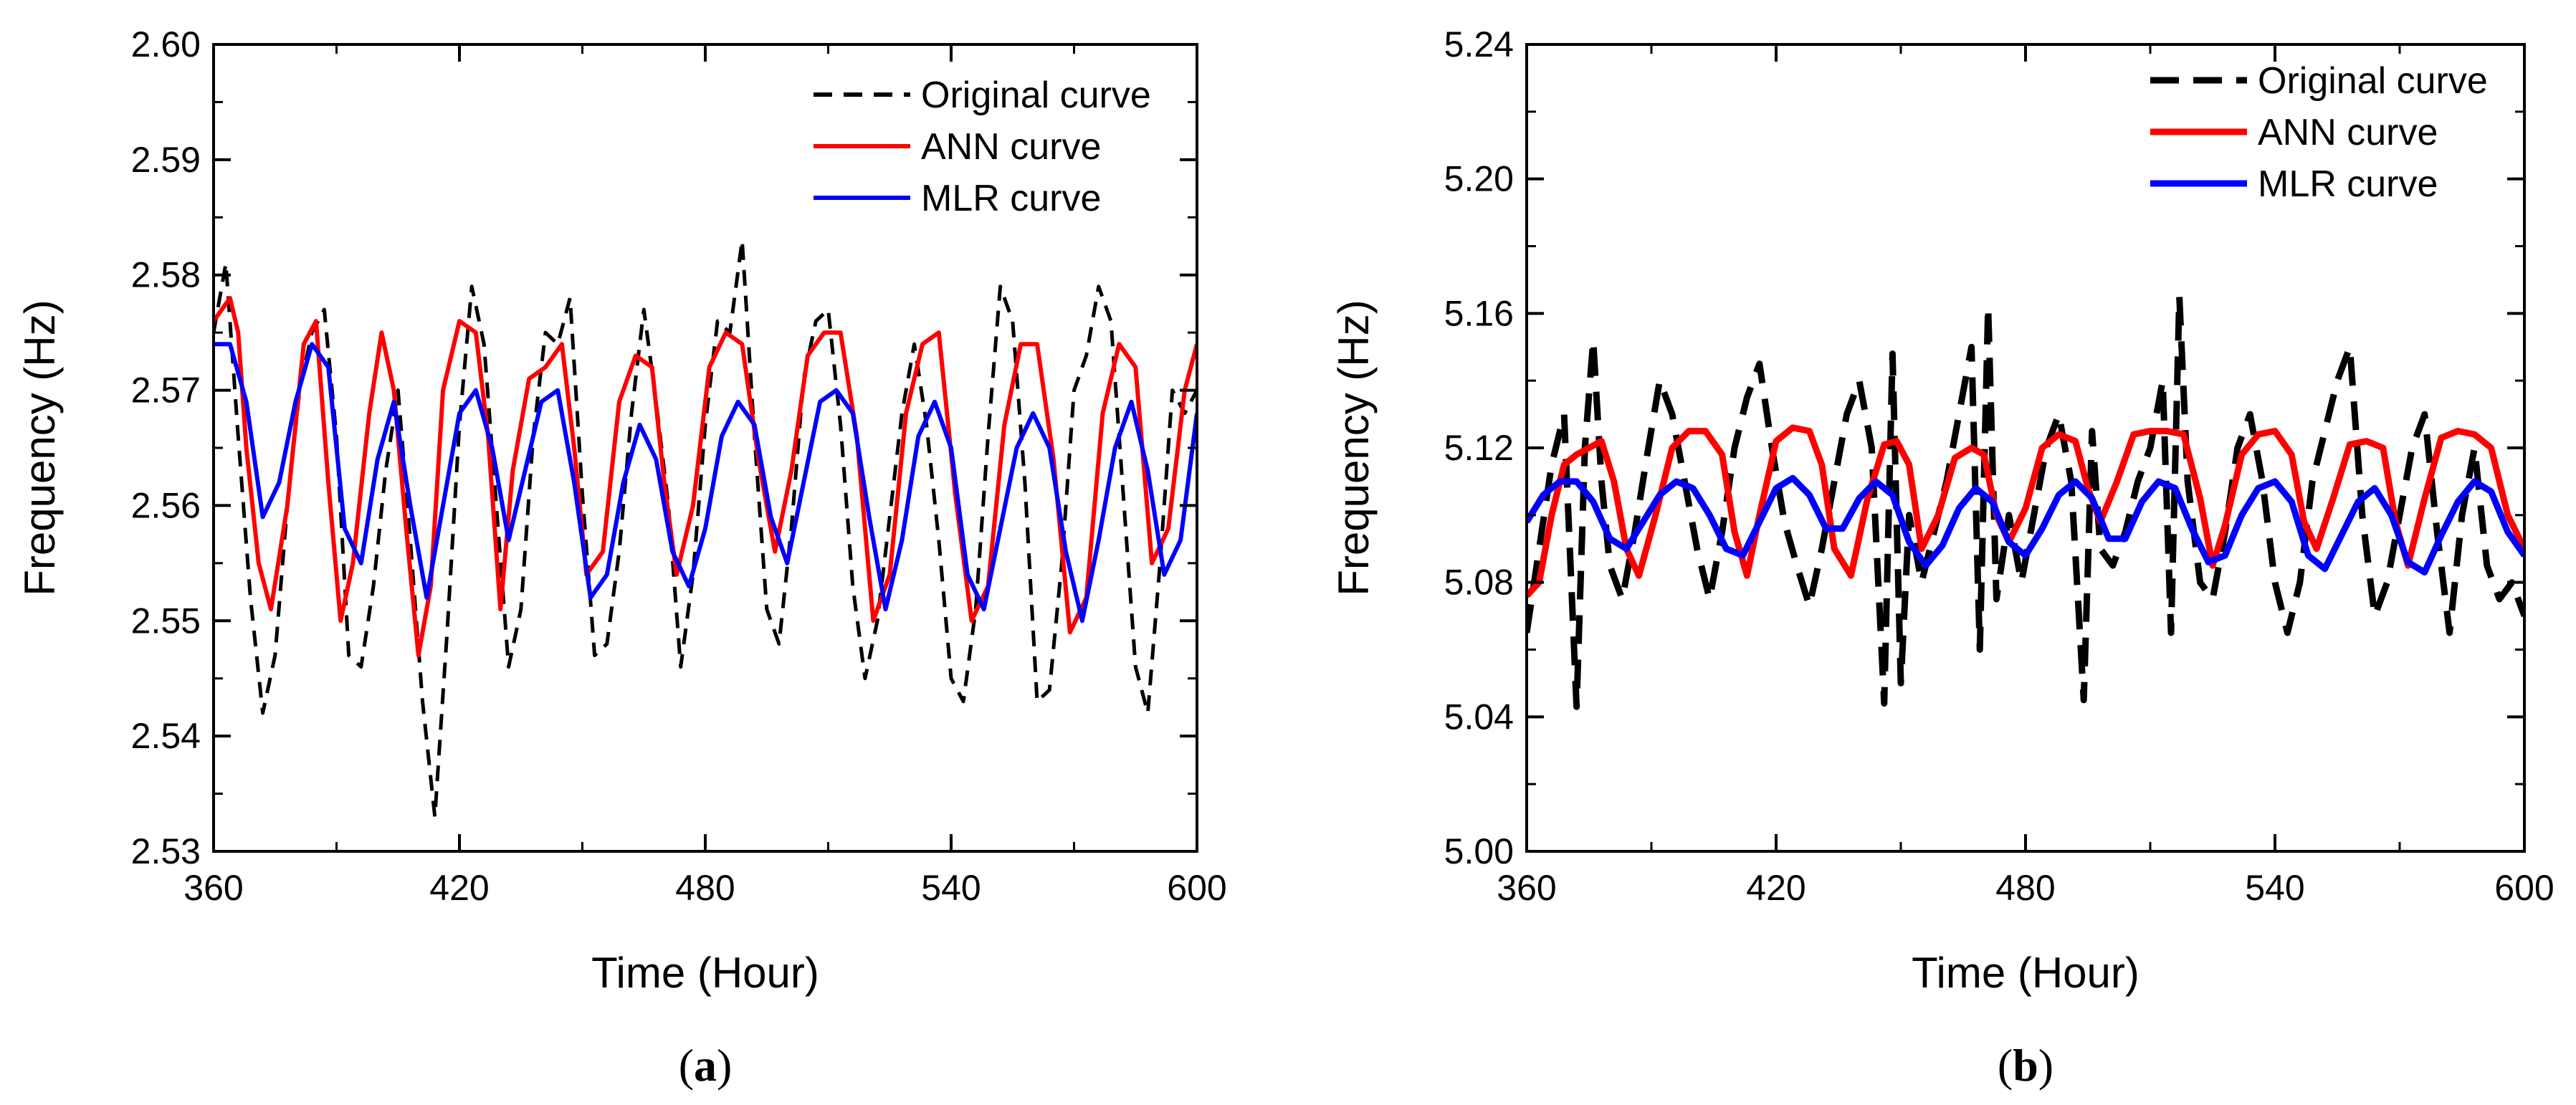  What do you see at coordinates (213, 888) in the screenshot?
I see `panel-a-x-tick-label: 360` at bounding box center [213, 888].